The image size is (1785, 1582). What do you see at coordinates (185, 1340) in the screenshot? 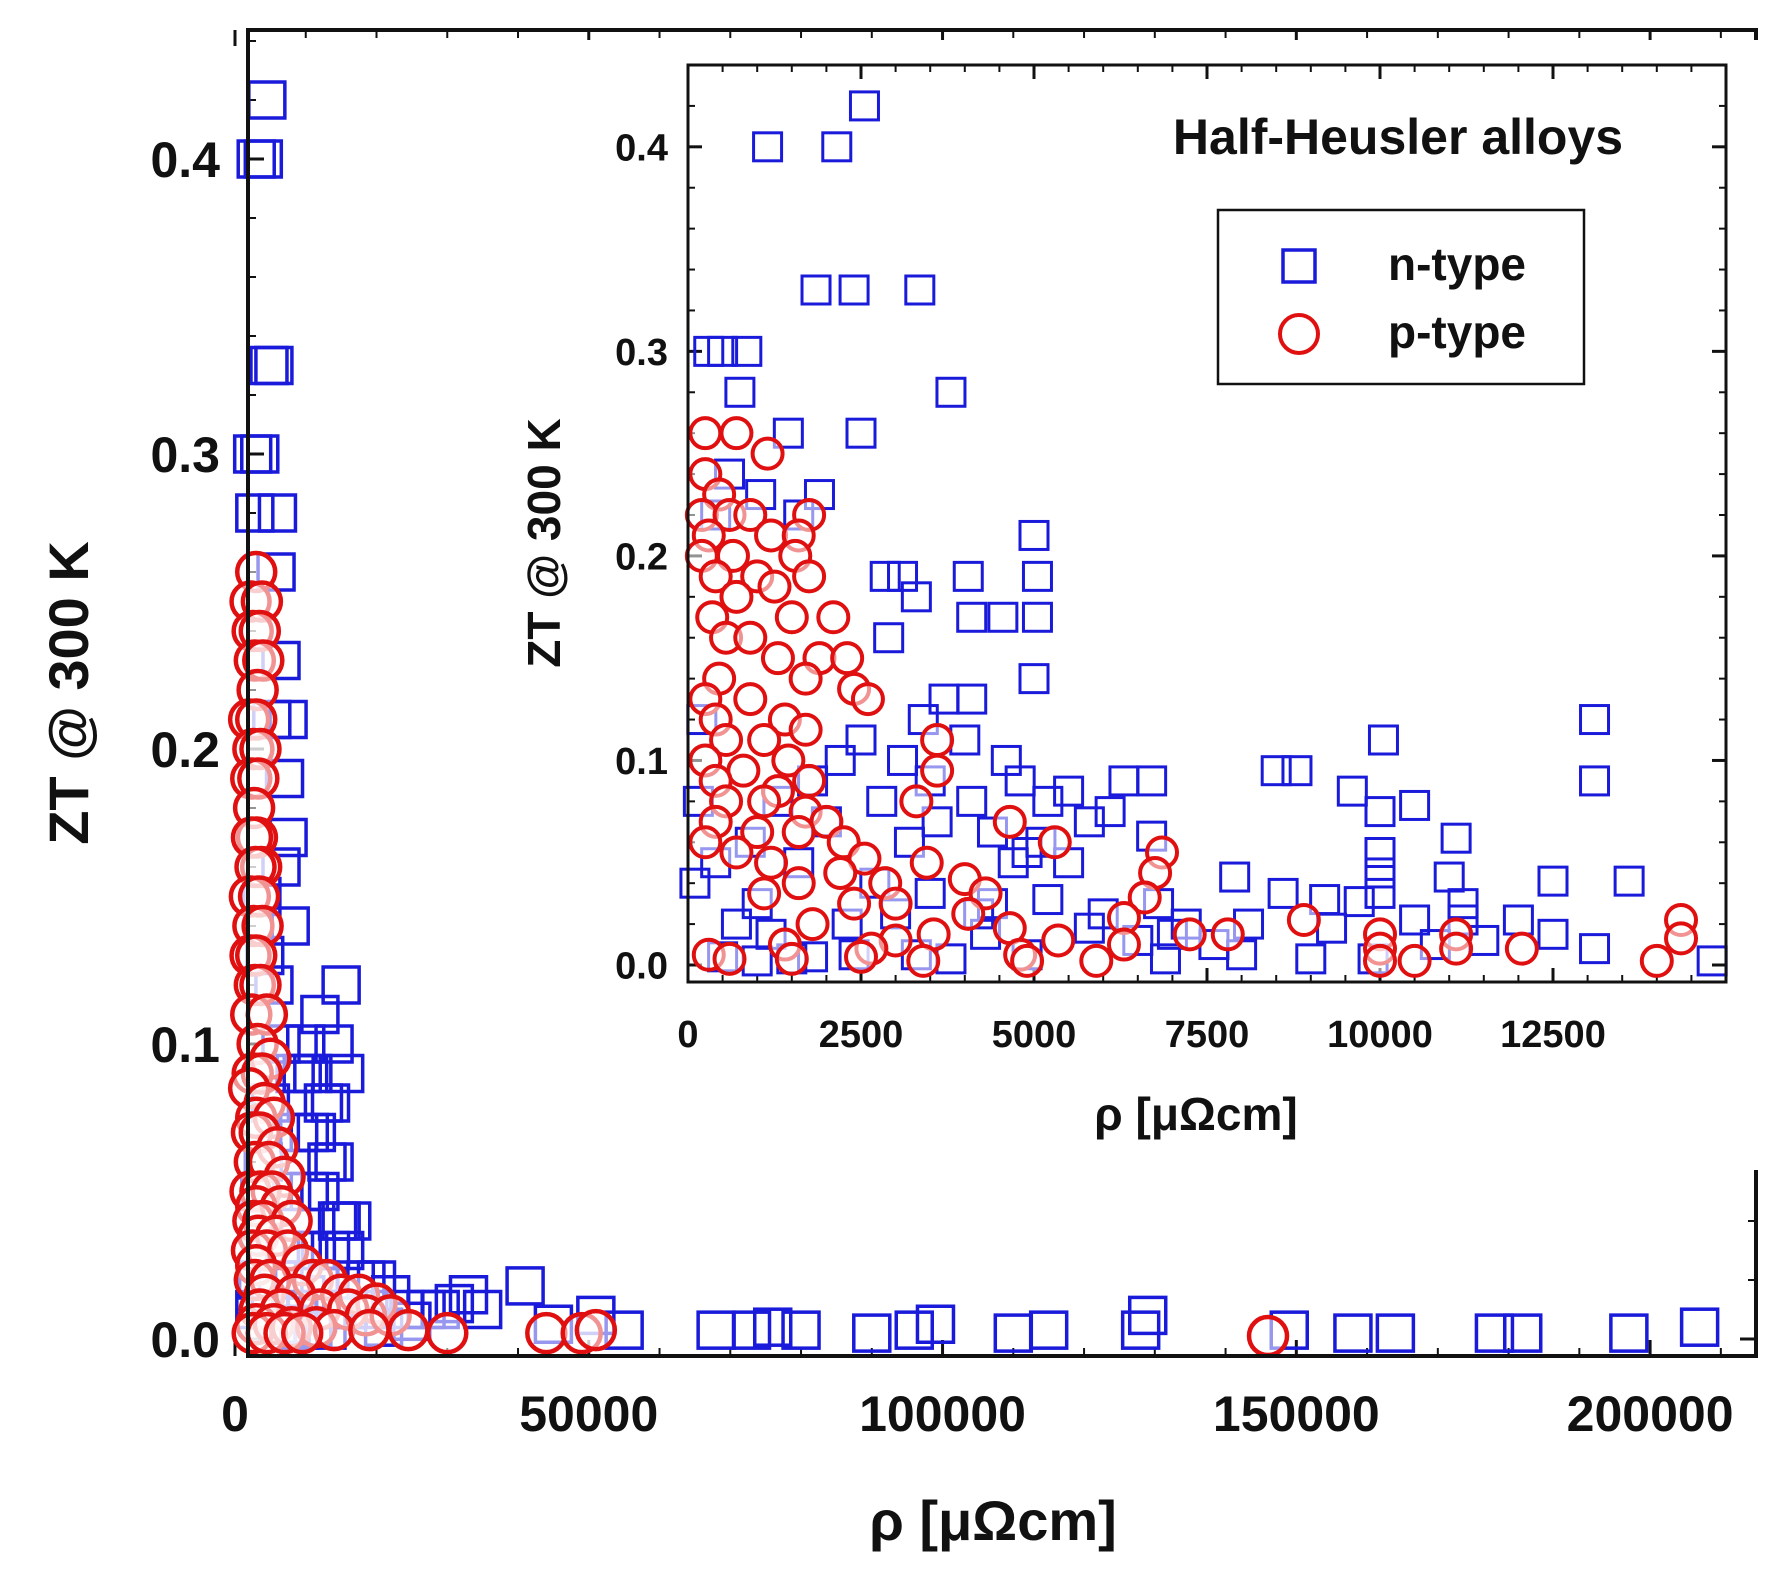
I see `main-y-tick-label: 0.0` at bounding box center [185, 1340].